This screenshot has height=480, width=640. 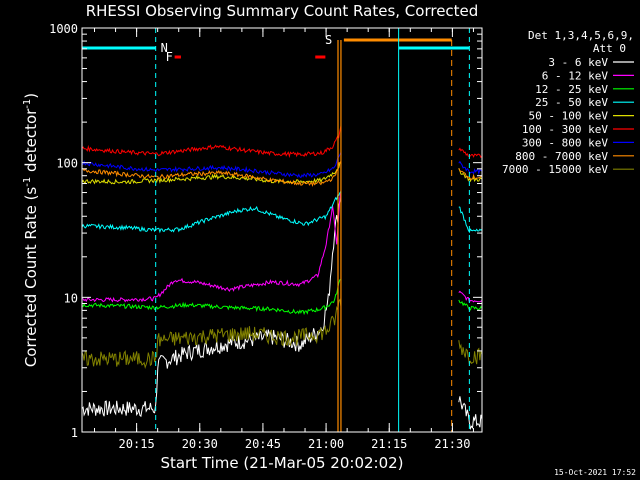 I want to click on saa-flag-label: S, so click(x=328, y=40).